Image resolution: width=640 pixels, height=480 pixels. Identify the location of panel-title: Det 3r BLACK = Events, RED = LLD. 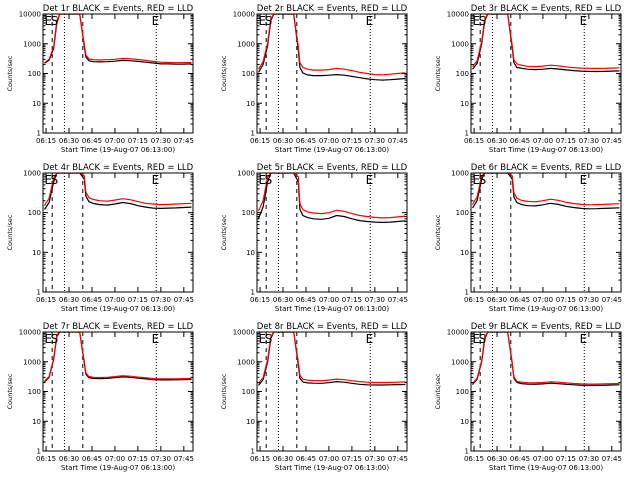
(546, 9).